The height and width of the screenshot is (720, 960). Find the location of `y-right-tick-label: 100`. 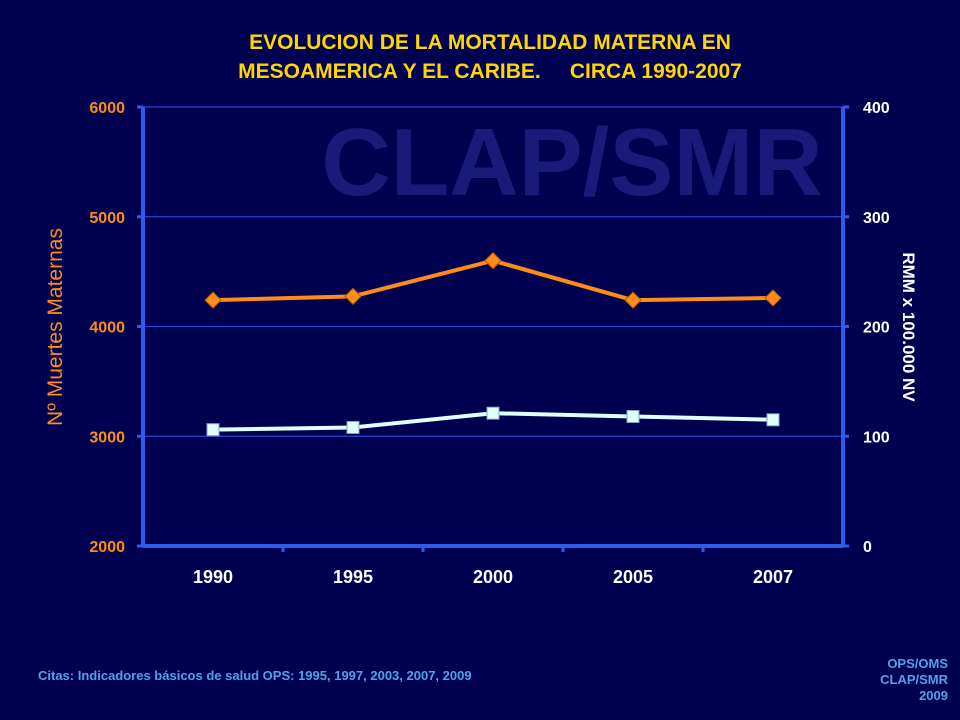

y-right-tick-label: 100 is located at coordinates (876, 437).